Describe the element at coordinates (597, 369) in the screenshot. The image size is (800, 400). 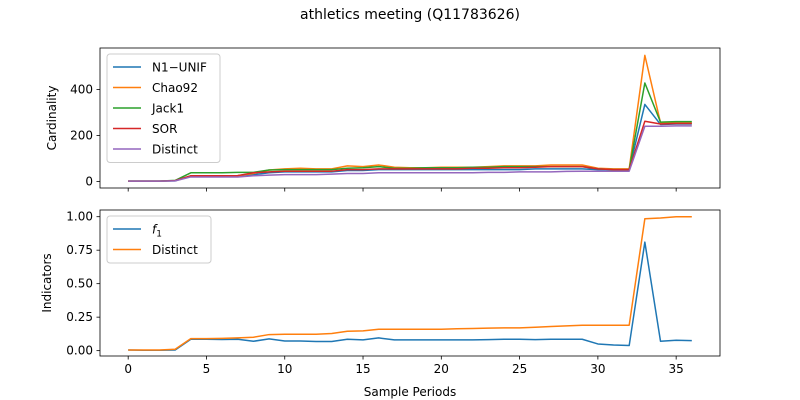
I see `x-tick-label-6: 30` at that location.